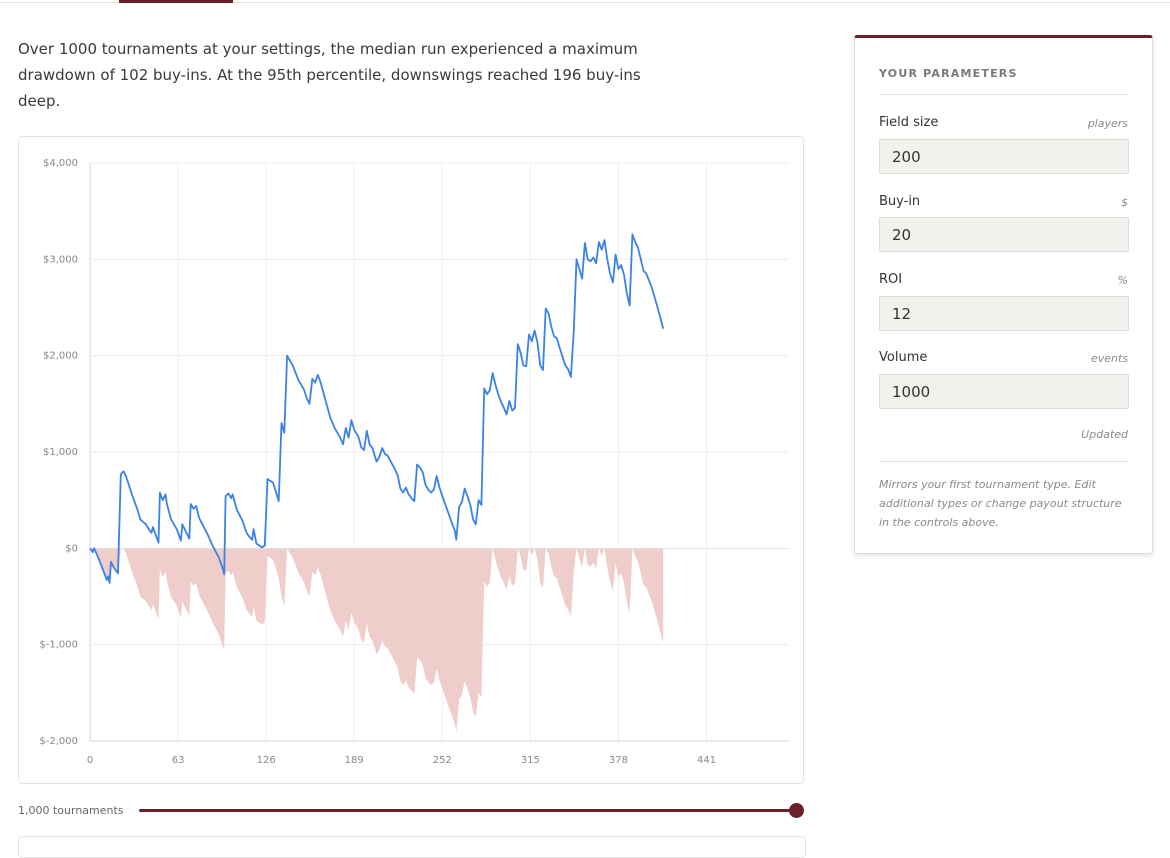 The image size is (1170, 858). I want to click on x-tick-label: 63, so click(178, 760).